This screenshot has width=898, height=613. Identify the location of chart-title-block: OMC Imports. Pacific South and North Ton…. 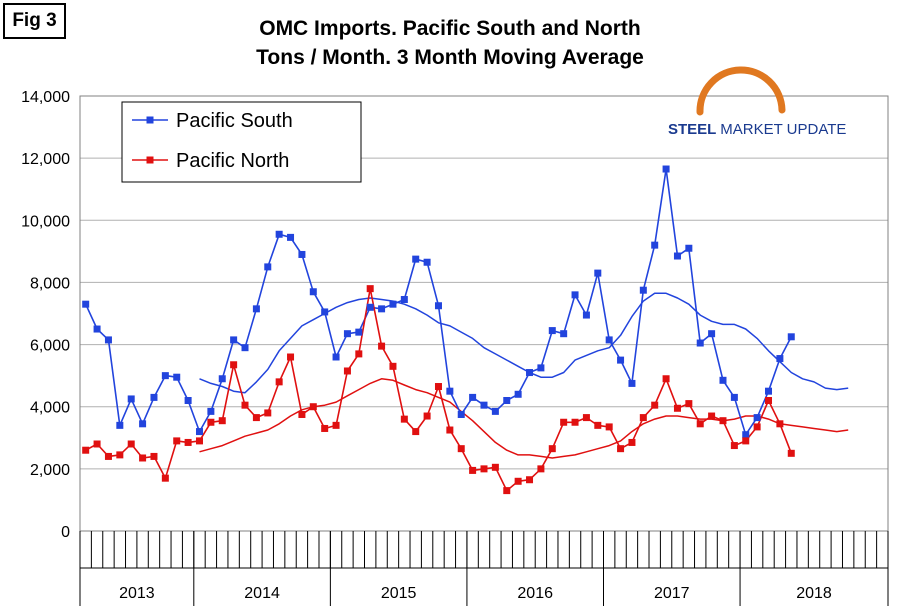
(450, 43).